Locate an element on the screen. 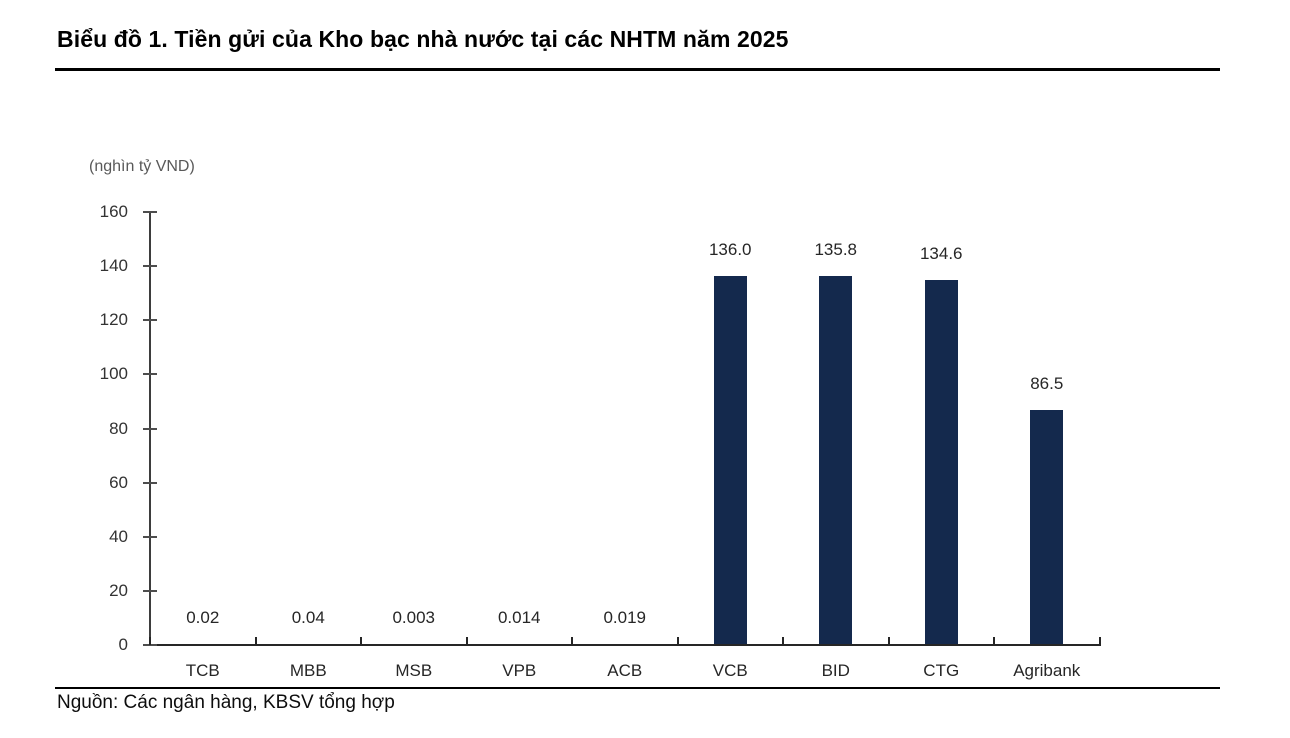  bar-value-label: 86.5 is located at coordinates (1047, 383).